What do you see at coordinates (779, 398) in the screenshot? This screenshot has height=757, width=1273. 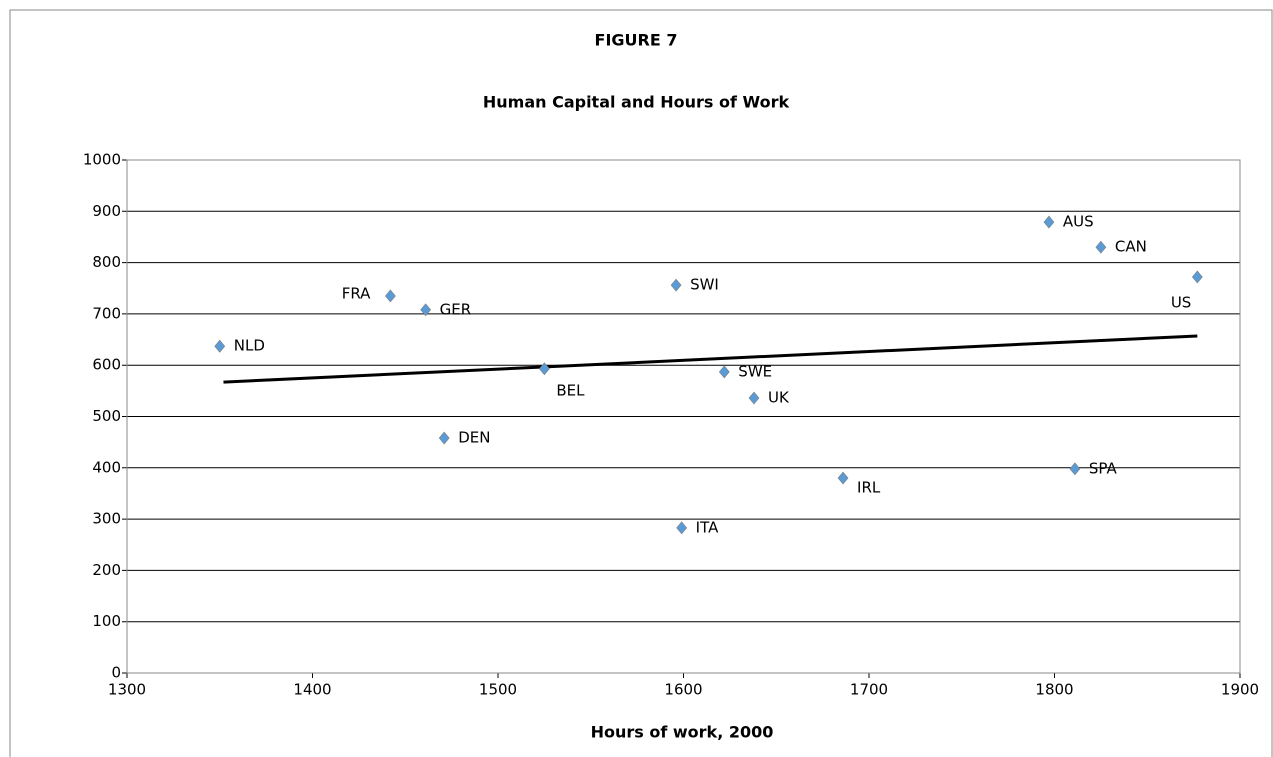 I see `point-label: UK` at bounding box center [779, 398].